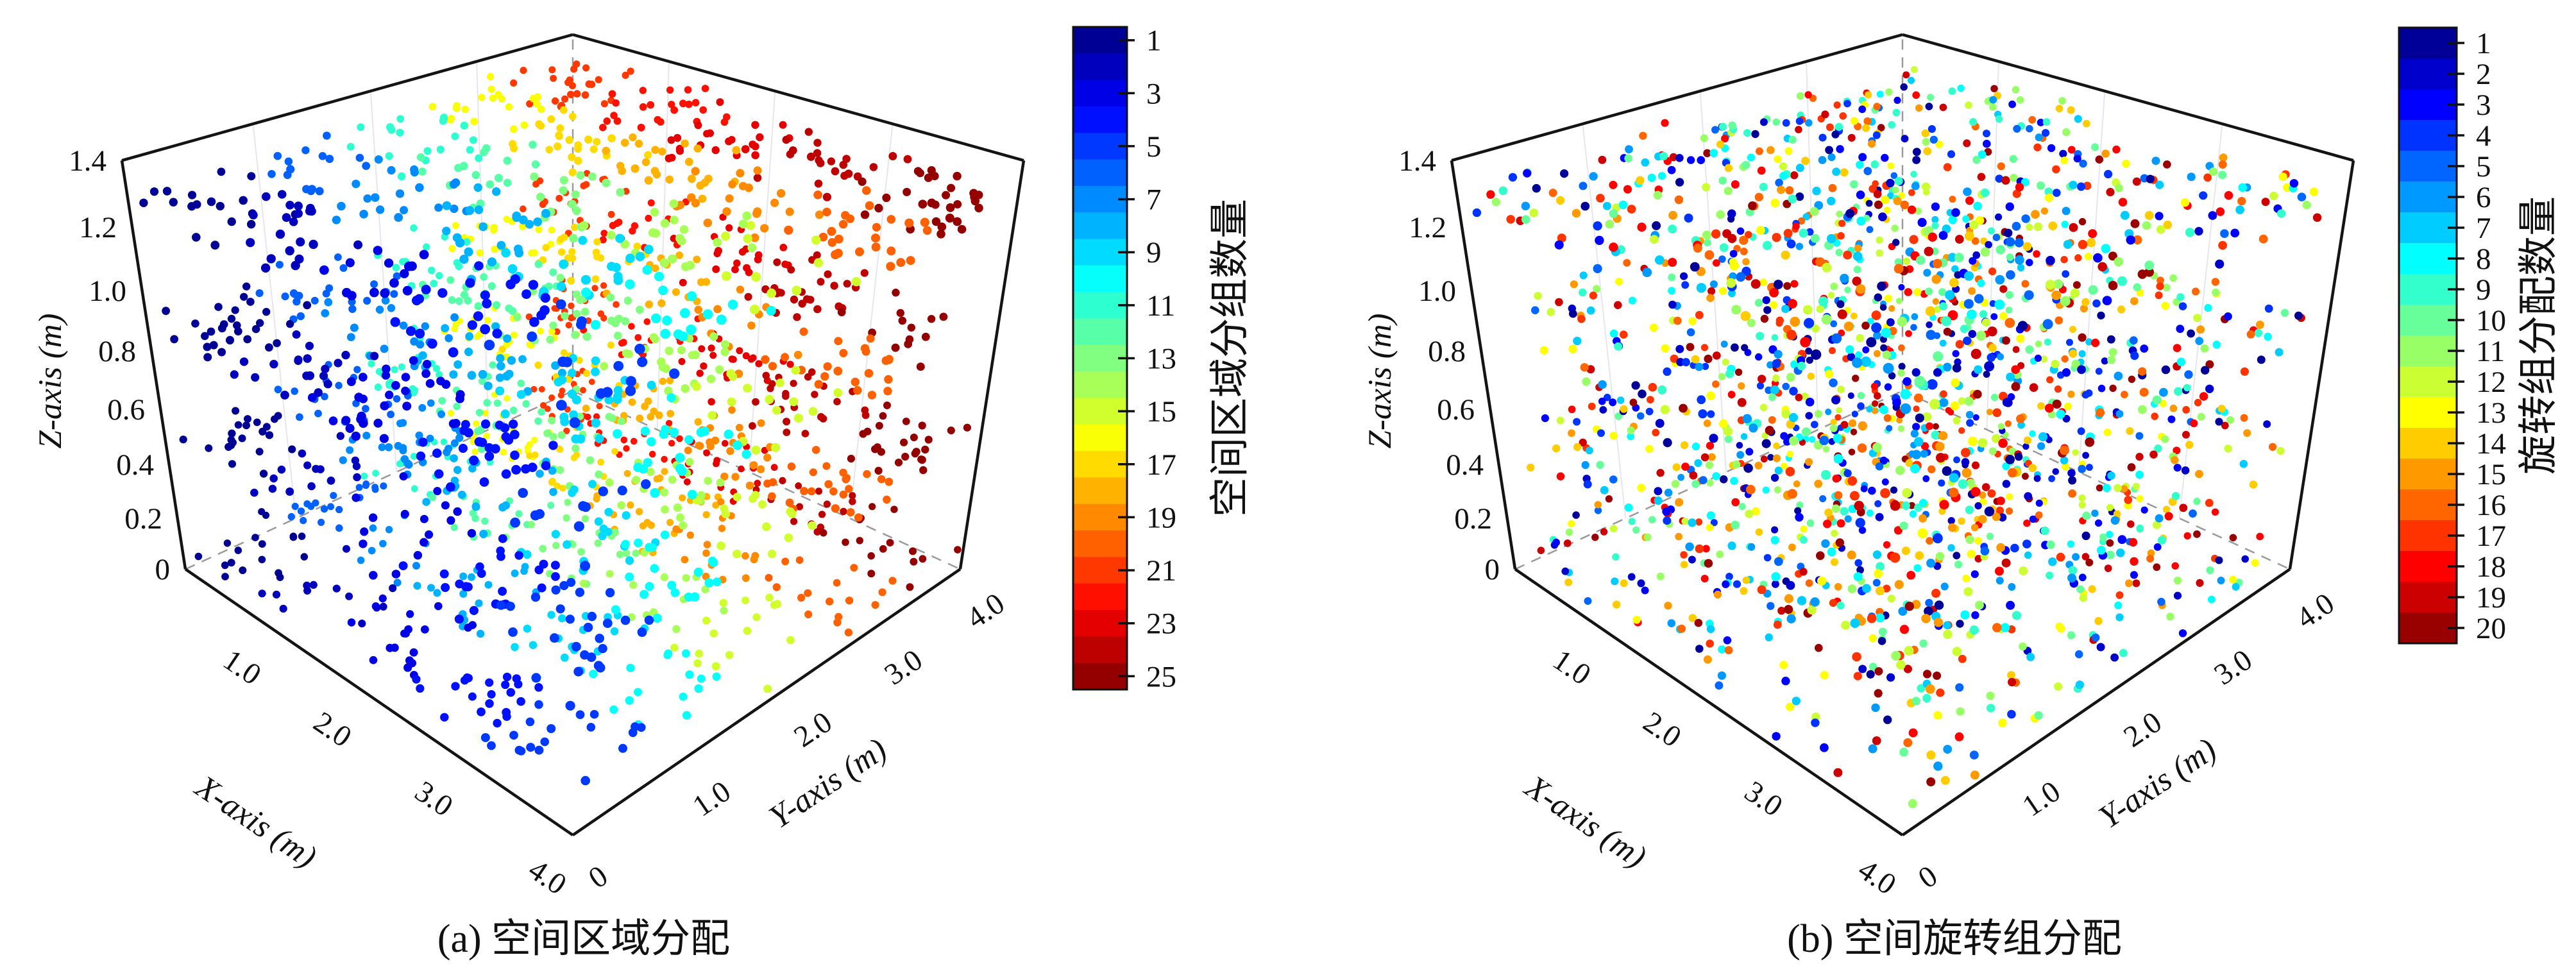  What do you see at coordinates (2483, 74) in the screenshot?
I see `colorbar-tick-label: 2` at bounding box center [2483, 74].